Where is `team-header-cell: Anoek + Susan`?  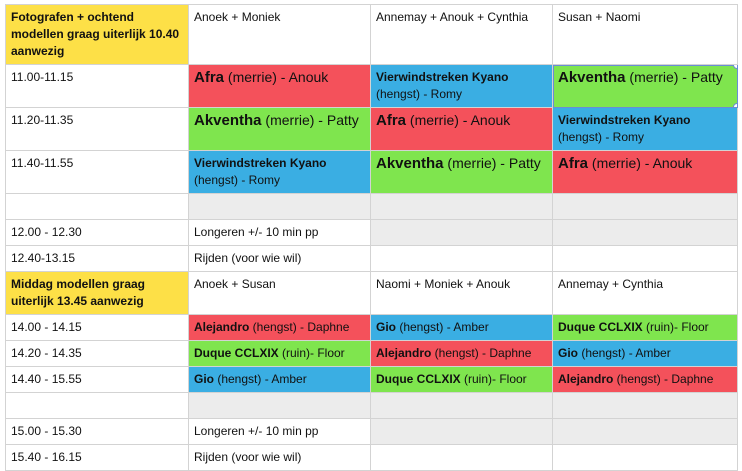
team-header-cell: Anoek + Susan is located at coordinates (279, 293).